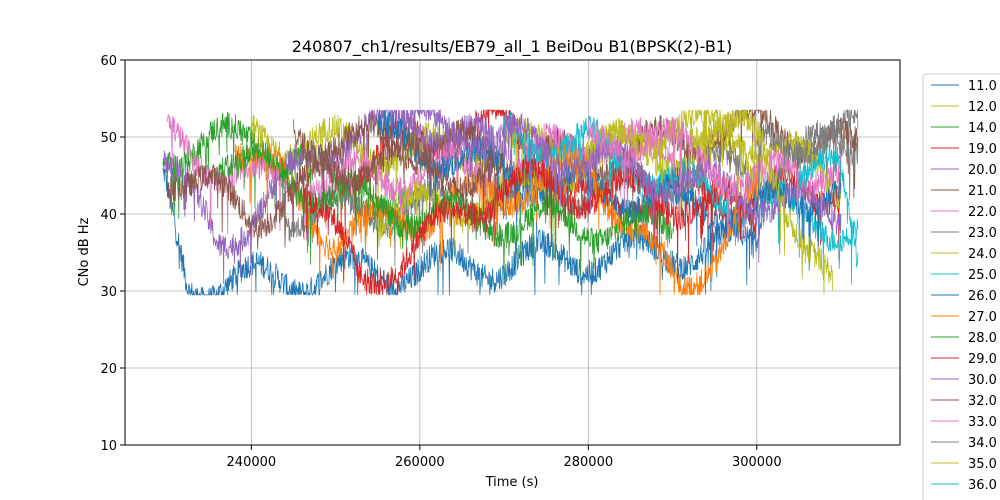 This screenshot has width=1000, height=500. What do you see at coordinates (828, 214) in the screenshot?
I see `series-line-36.0` at bounding box center [828, 214].